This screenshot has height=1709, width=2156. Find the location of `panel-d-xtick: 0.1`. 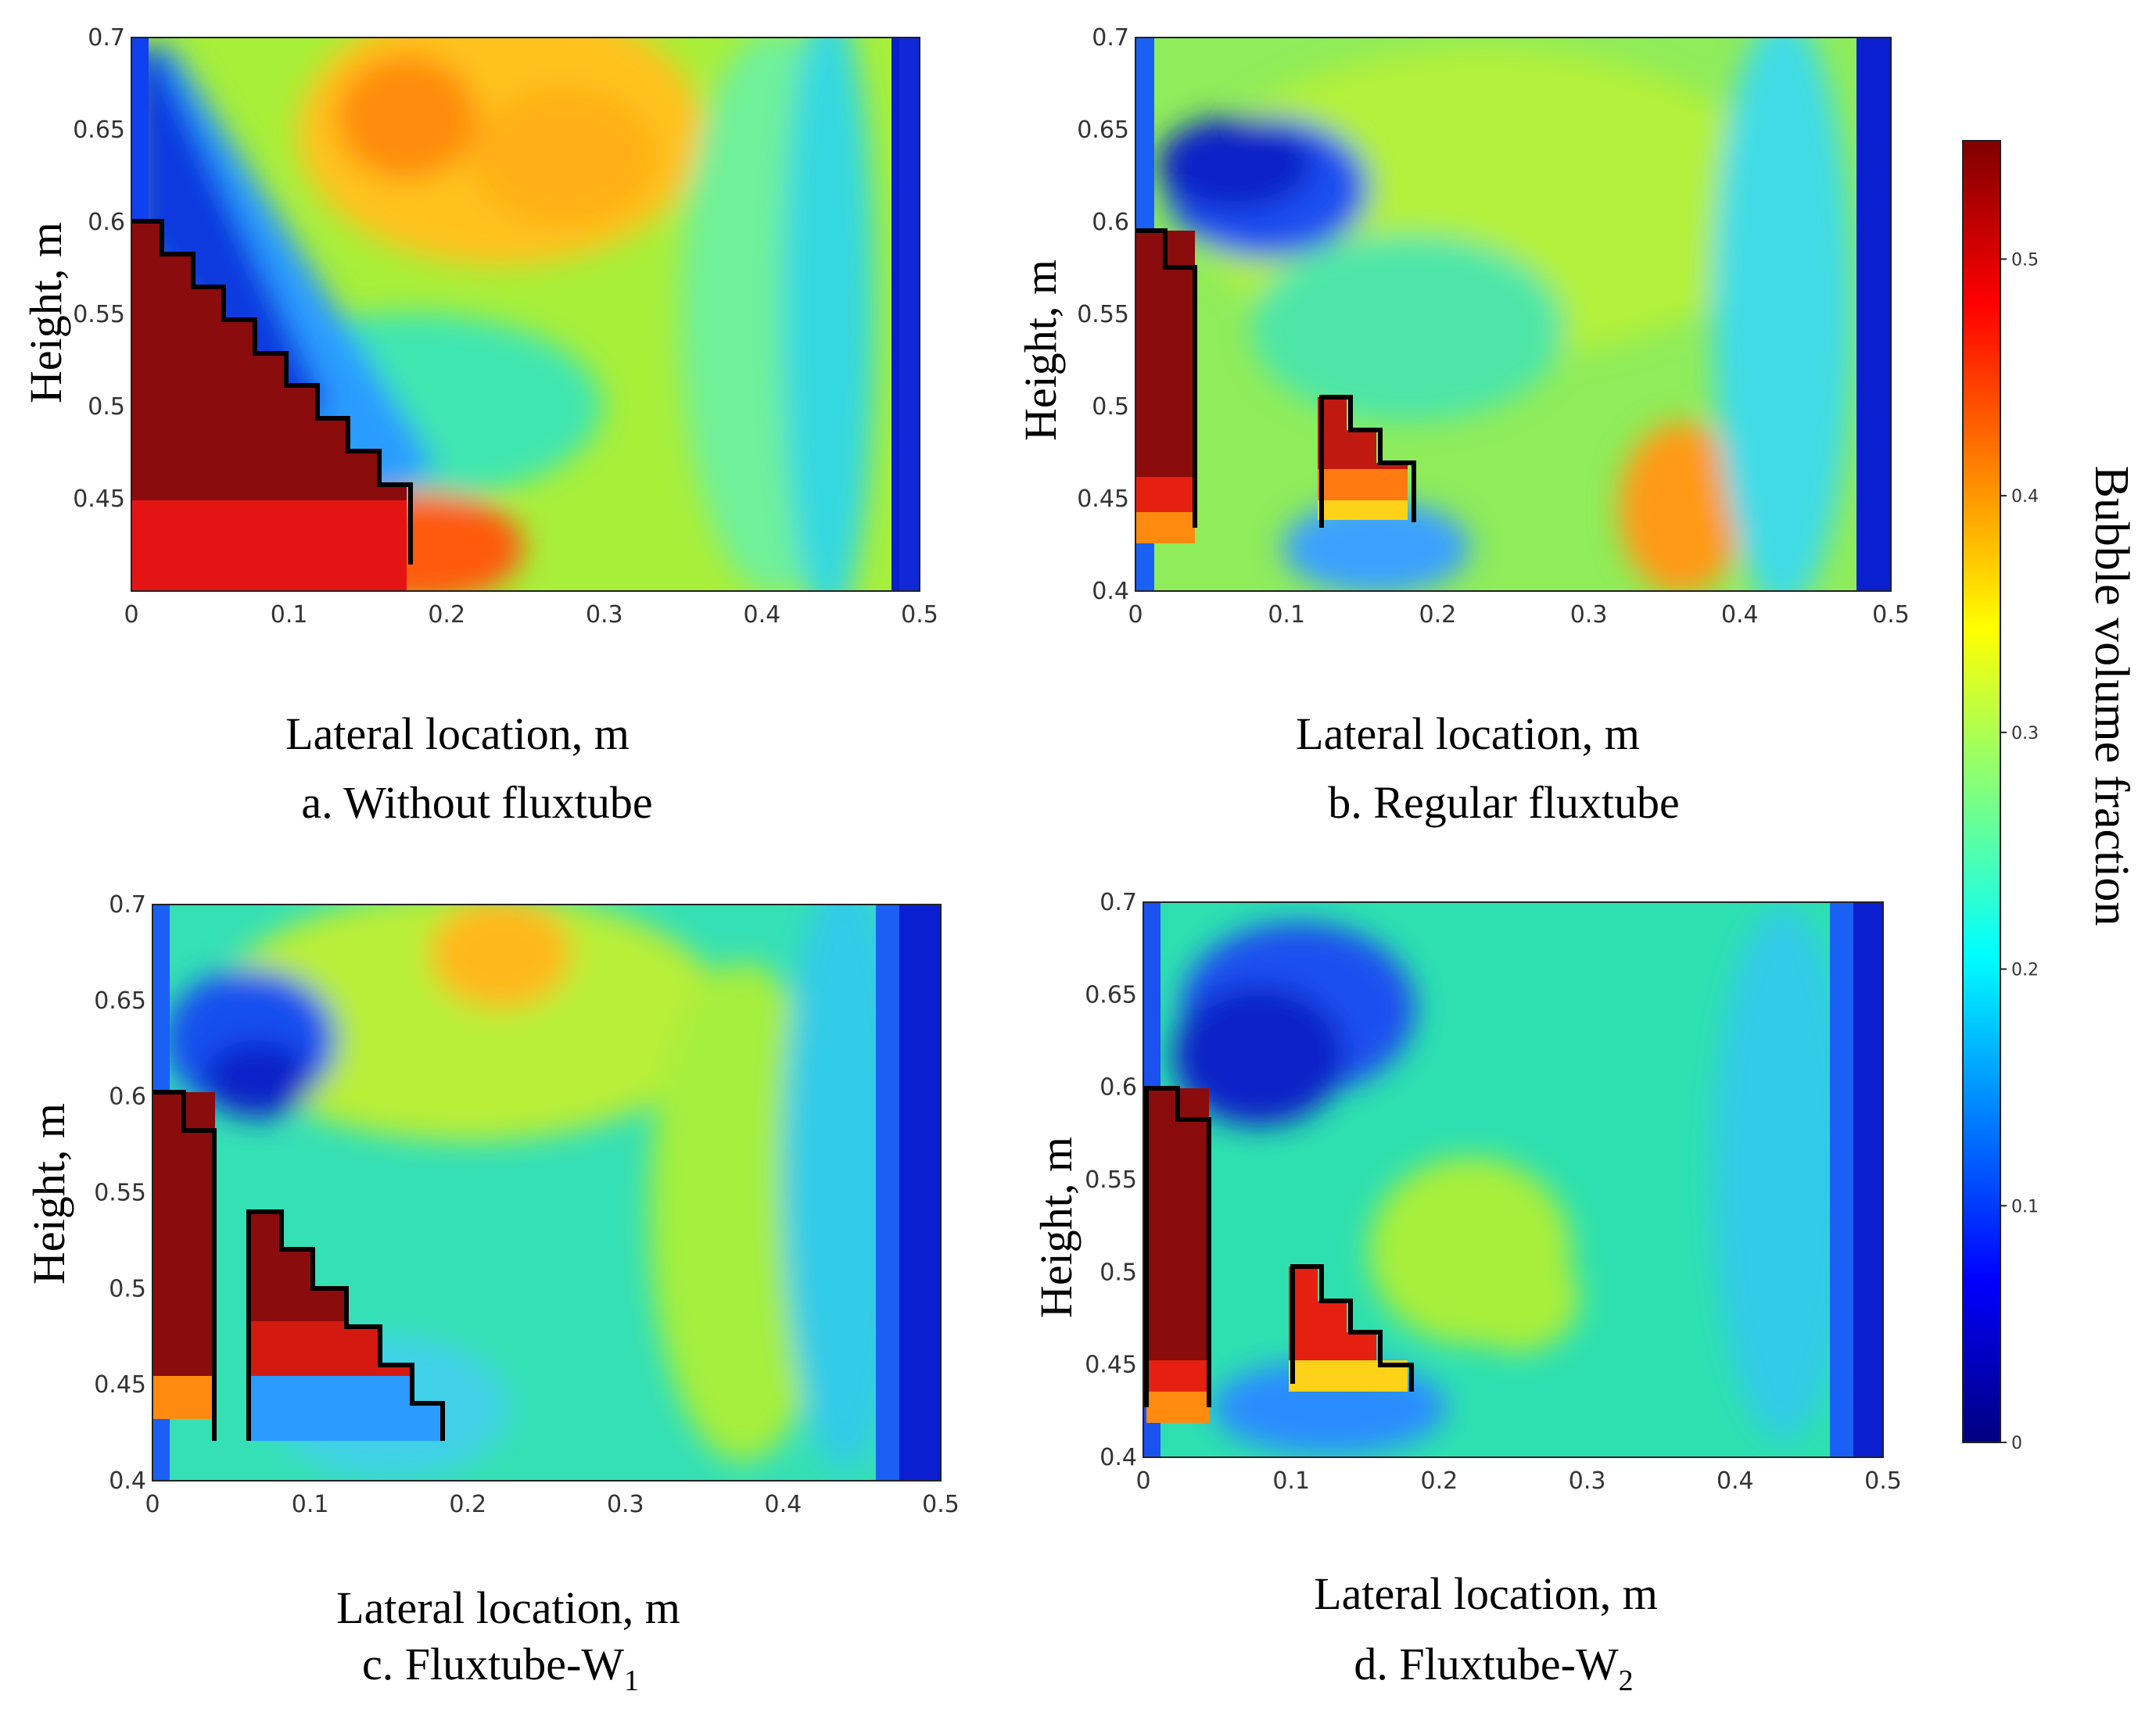

panel-d-xtick: 0.1 is located at coordinates (1291, 1481).